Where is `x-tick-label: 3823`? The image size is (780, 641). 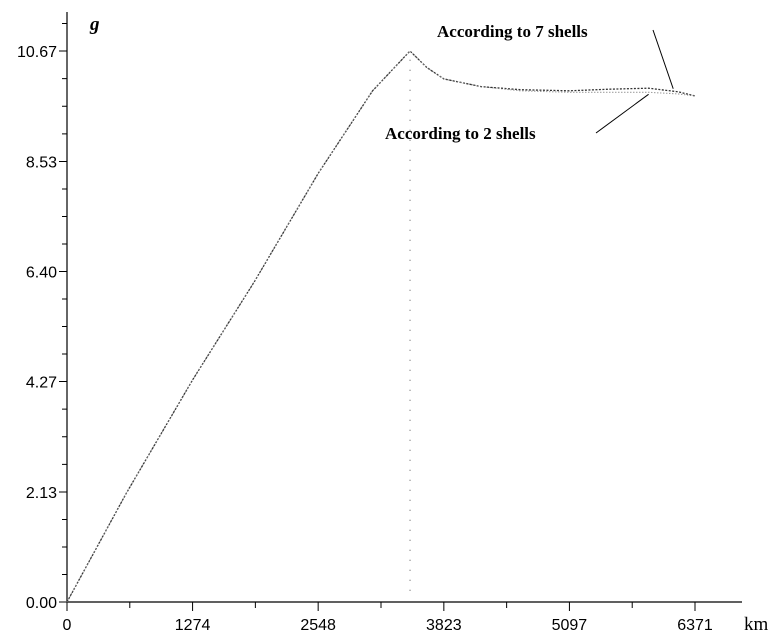 x-tick-label: 3823 is located at coordinates (444, 625).